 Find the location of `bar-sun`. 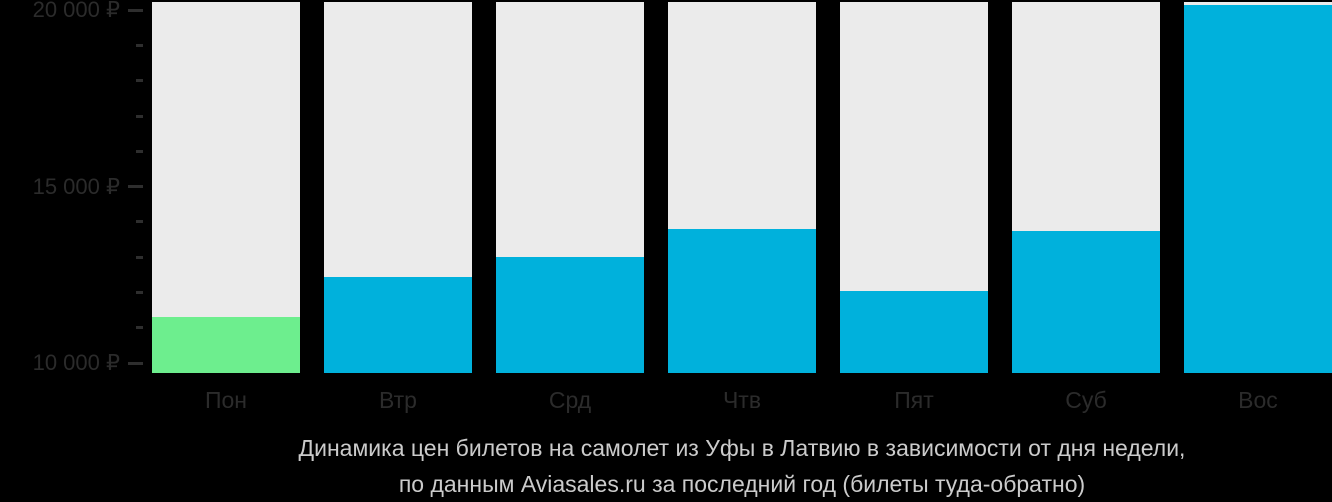

bar-sun is located at coordinates (1258, 188).